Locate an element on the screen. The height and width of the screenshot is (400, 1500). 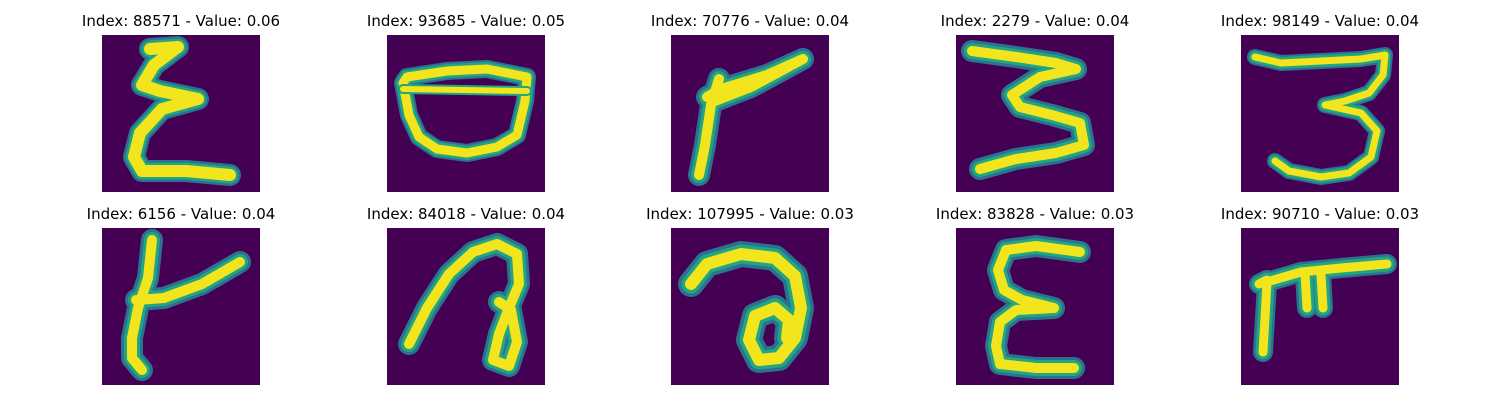
panel-title: Index: 84018 - Value: 0.04 is located at coordinates (466, 214).